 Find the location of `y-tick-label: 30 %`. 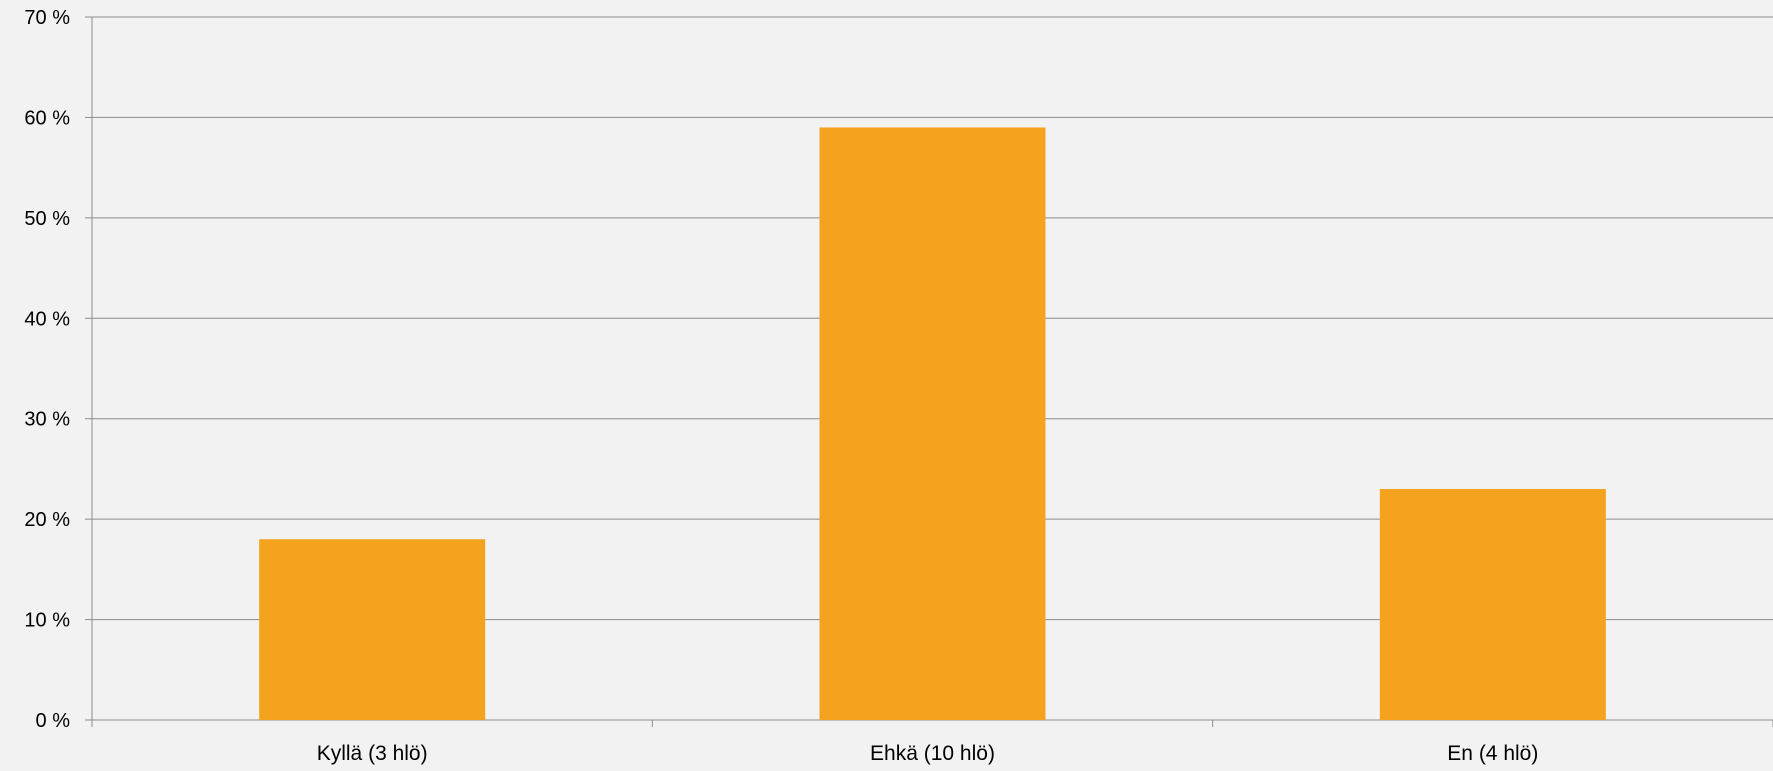

y-tick-label: 30 % is located at coordinates (47, 420).